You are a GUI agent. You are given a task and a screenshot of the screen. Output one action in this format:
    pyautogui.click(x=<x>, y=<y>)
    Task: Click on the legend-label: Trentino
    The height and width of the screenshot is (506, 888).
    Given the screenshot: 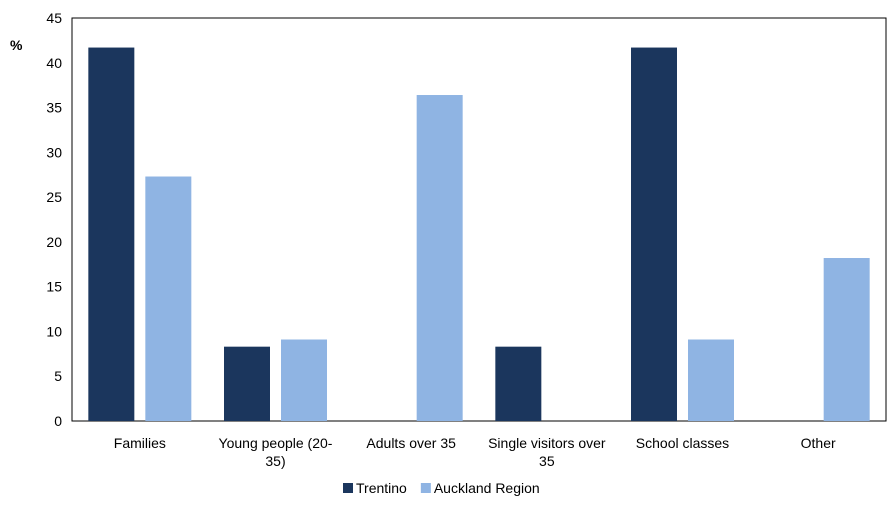 What is the action you would take?
    pyautogui.click(x=381, y=488)
    